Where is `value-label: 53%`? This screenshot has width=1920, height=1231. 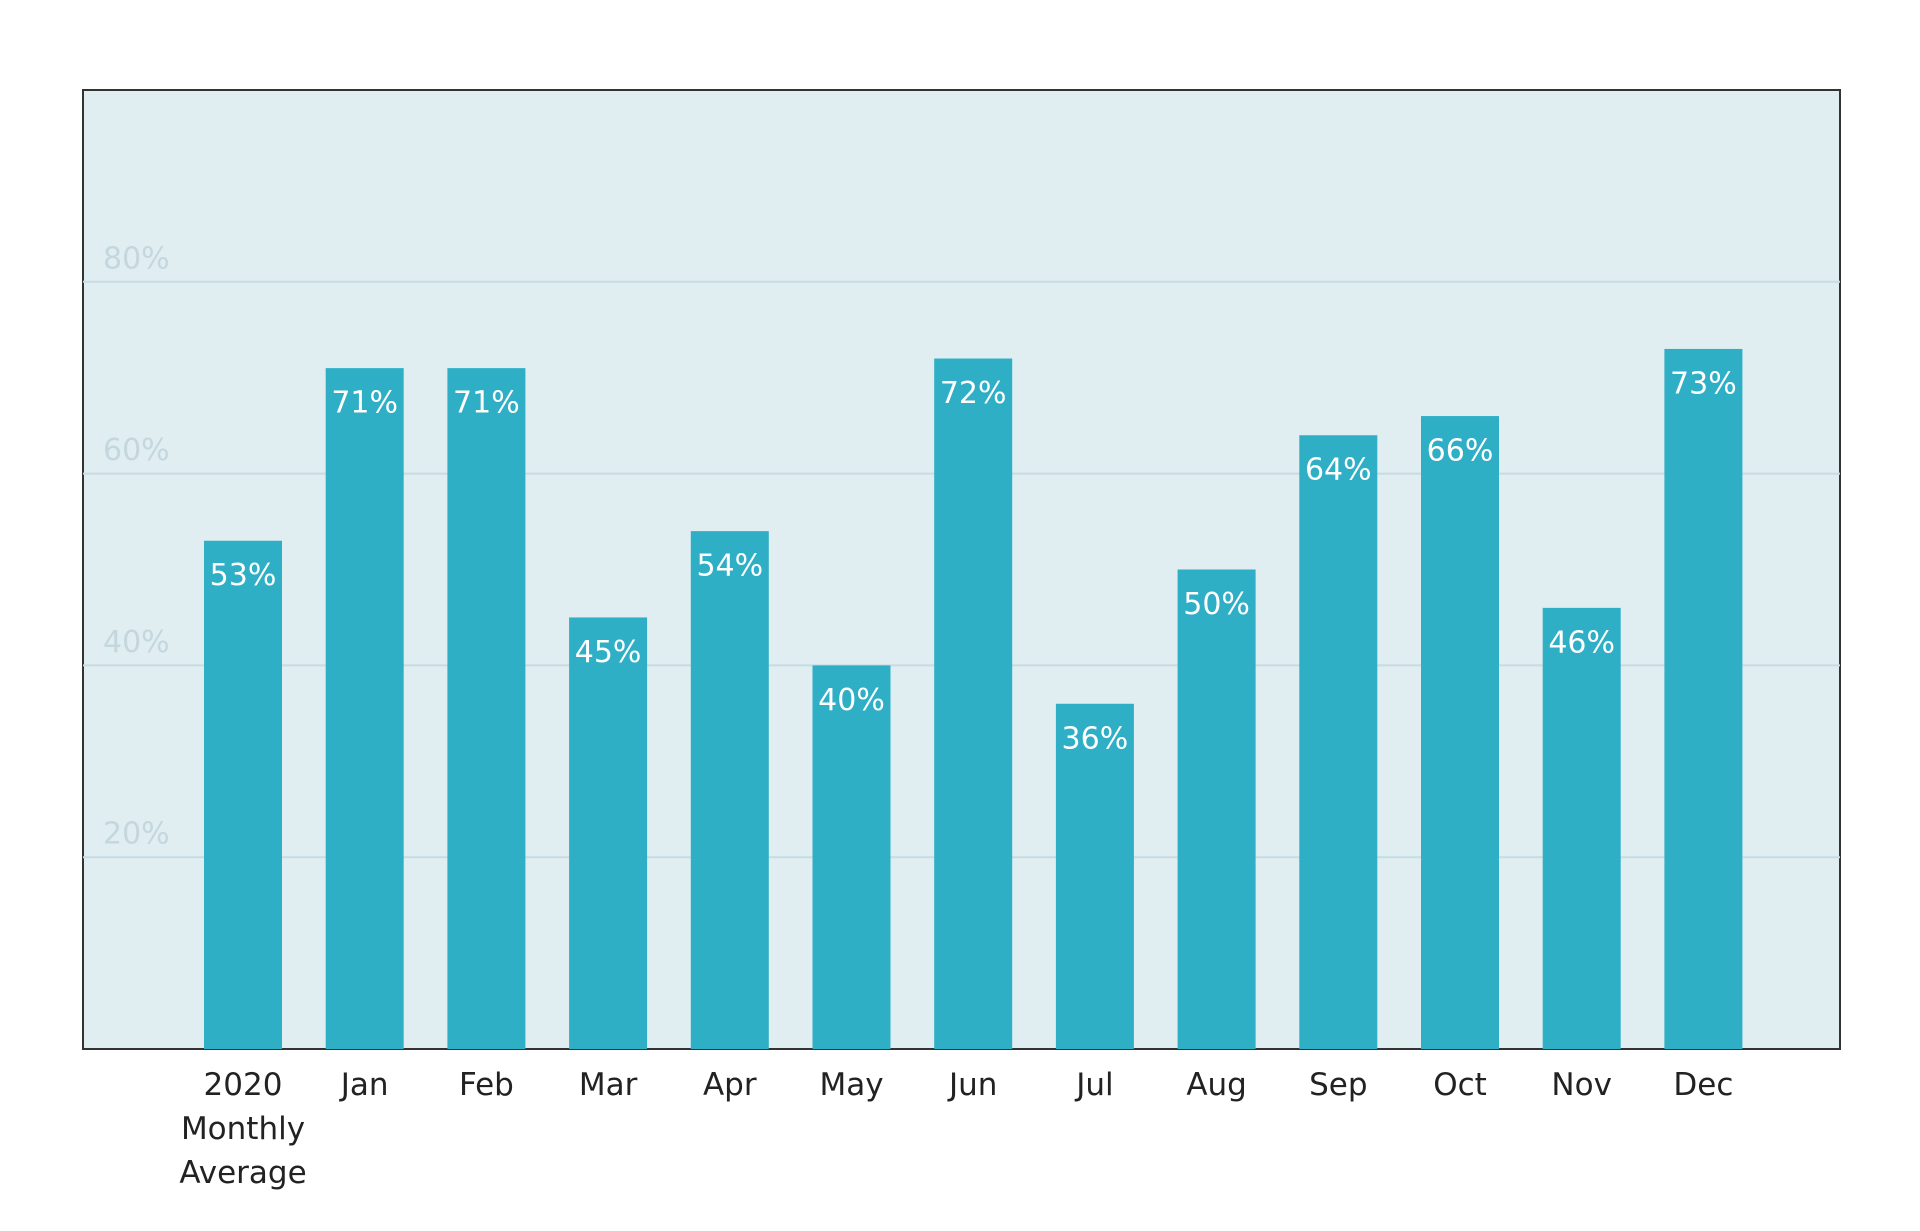 value-label: 53% is located at coordinates (243, 575).